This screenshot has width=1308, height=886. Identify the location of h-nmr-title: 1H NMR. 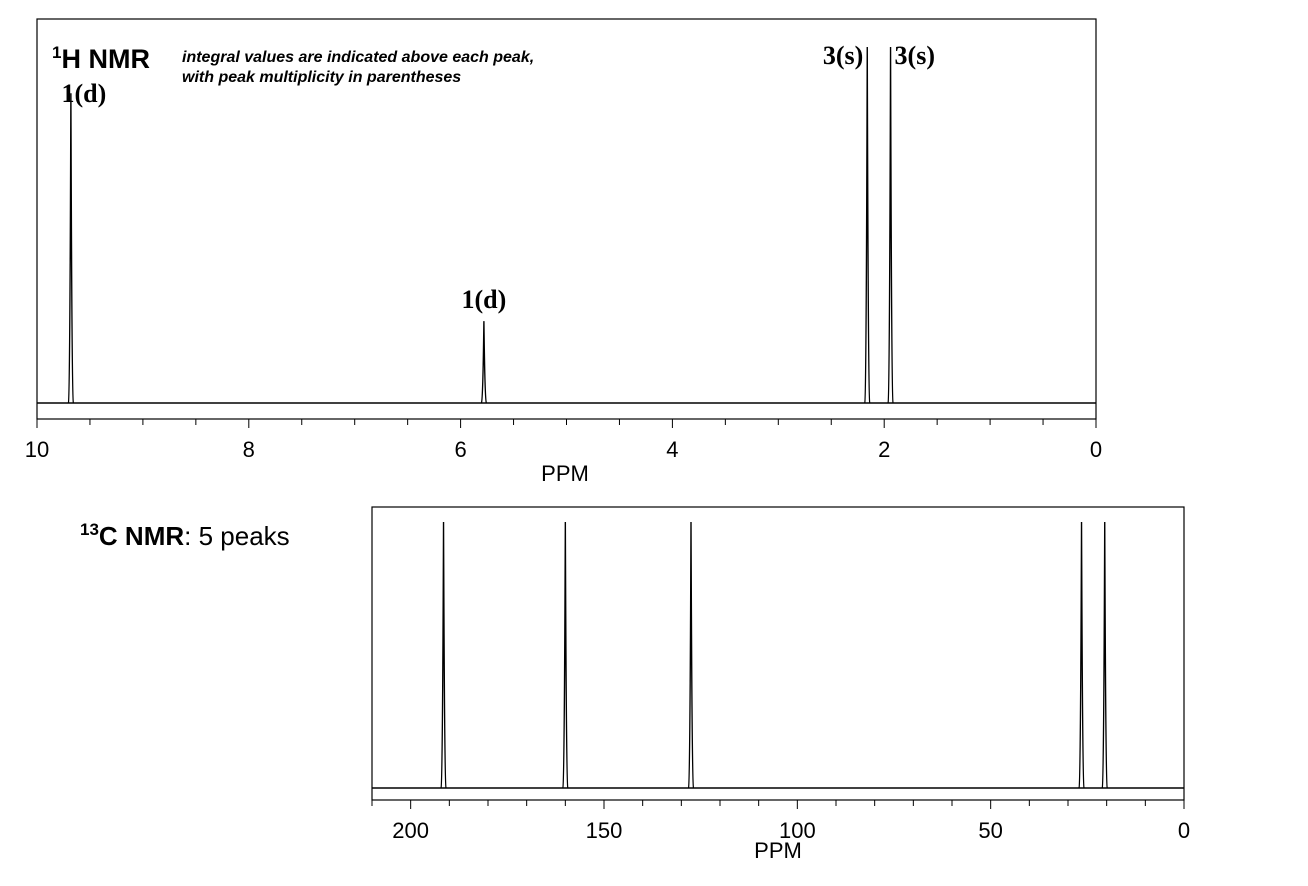
(101, 58).